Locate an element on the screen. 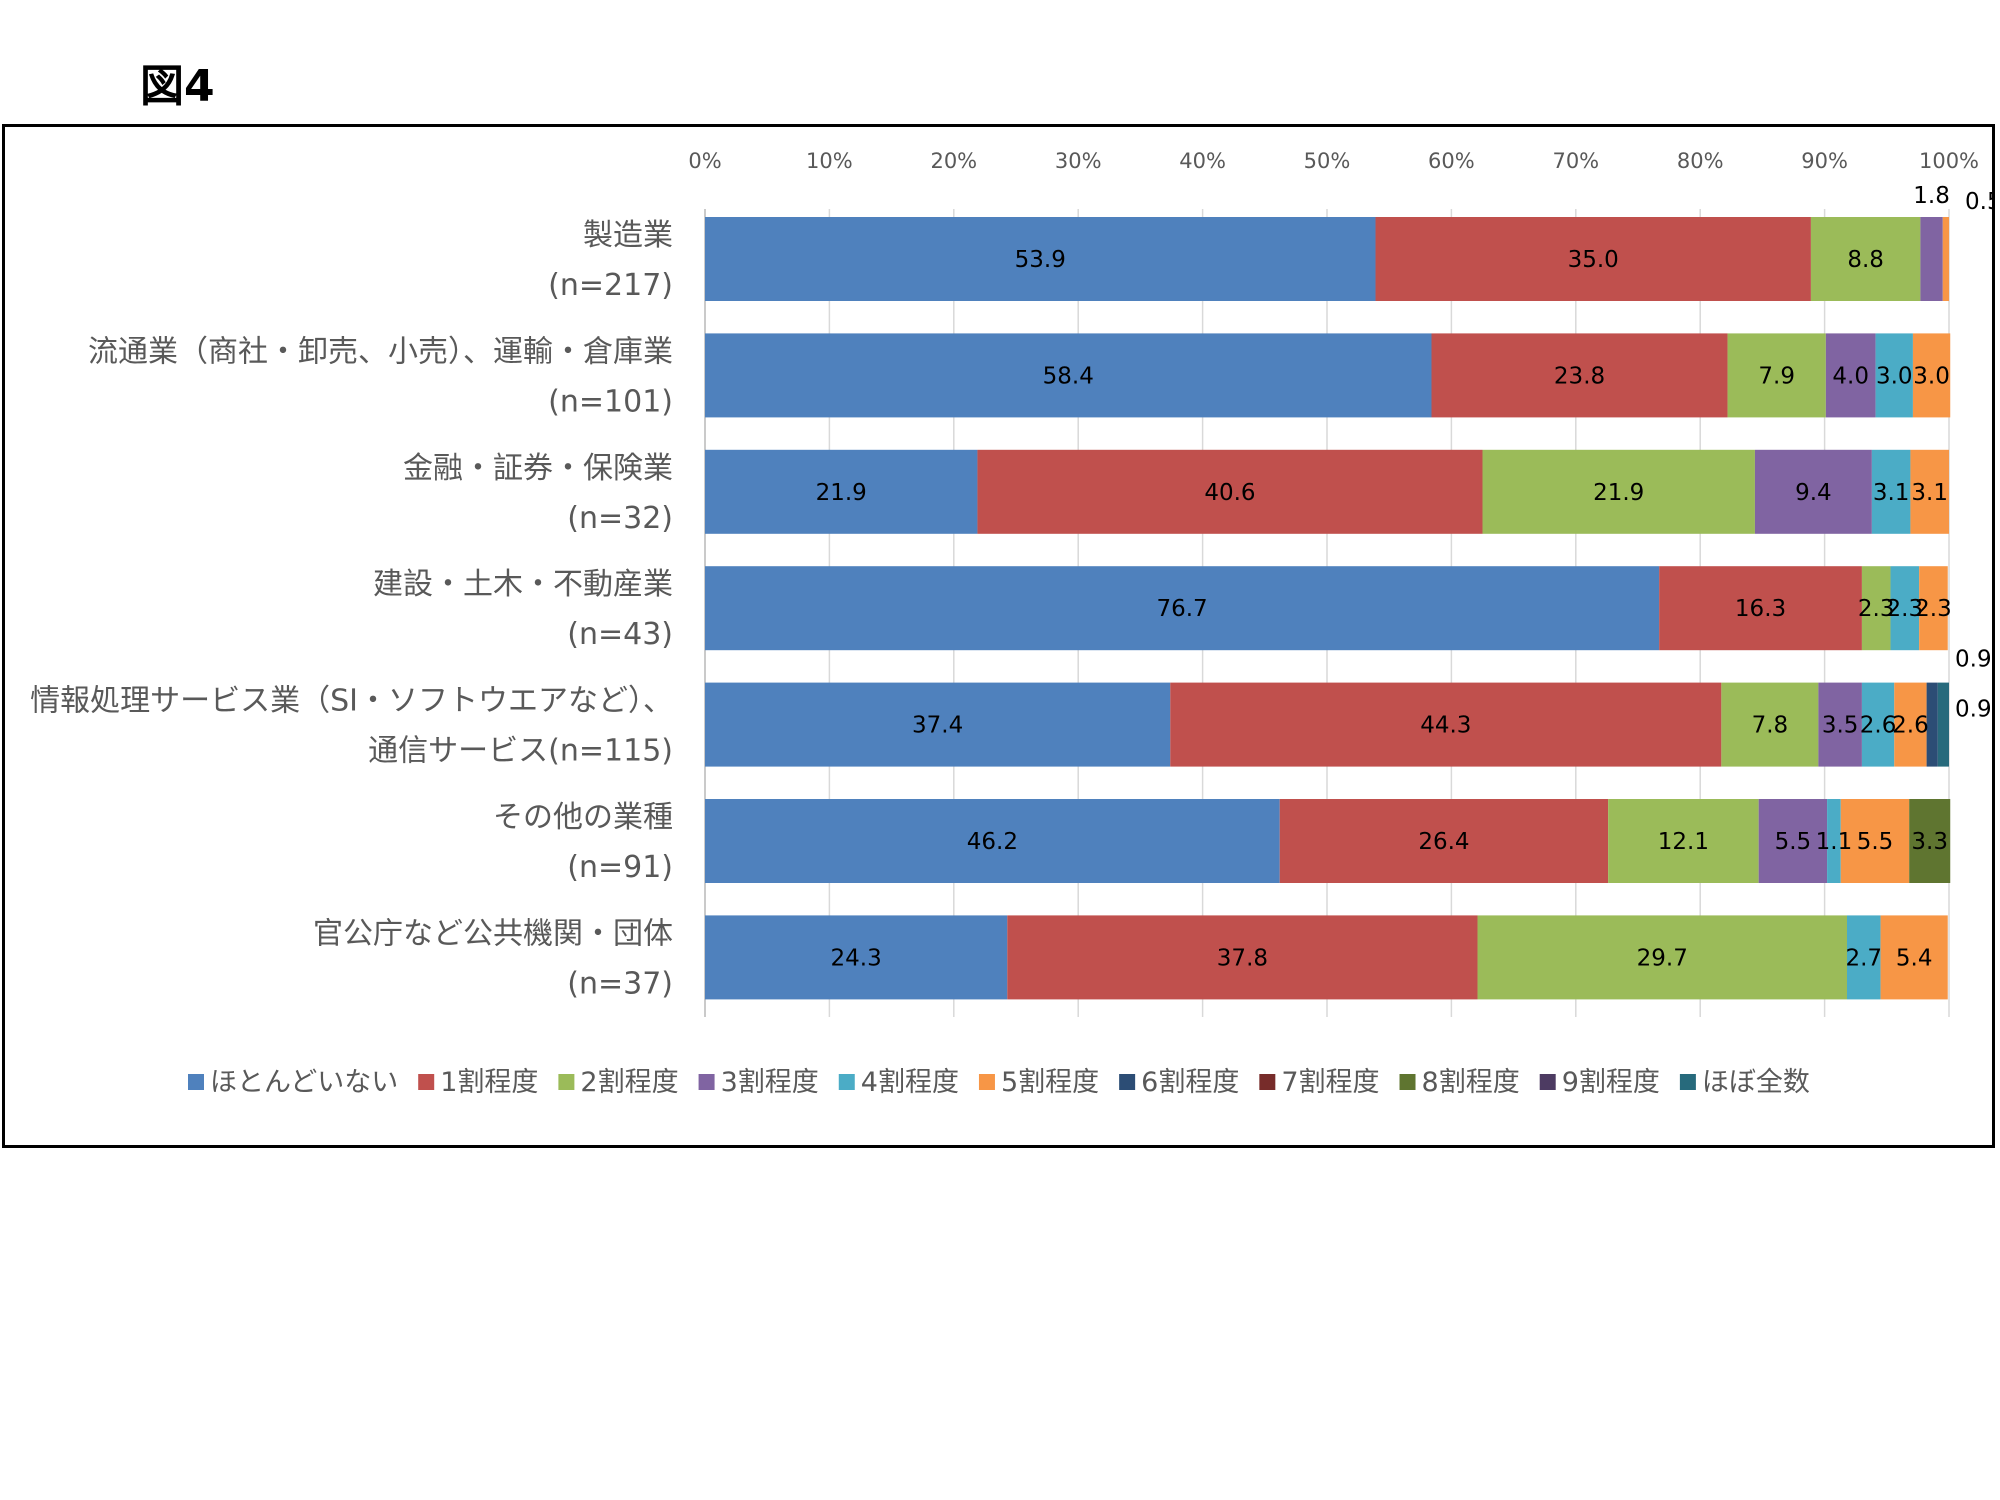 This screenshot has height=1500, width=2000. data-label: 8.8 is located at coordinates (1865, 260).